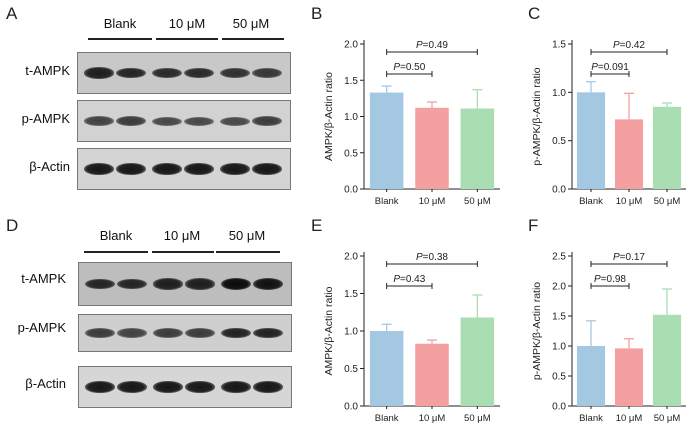  I want to click on blot-d-group-label: 50 μM, so click(247, 235).